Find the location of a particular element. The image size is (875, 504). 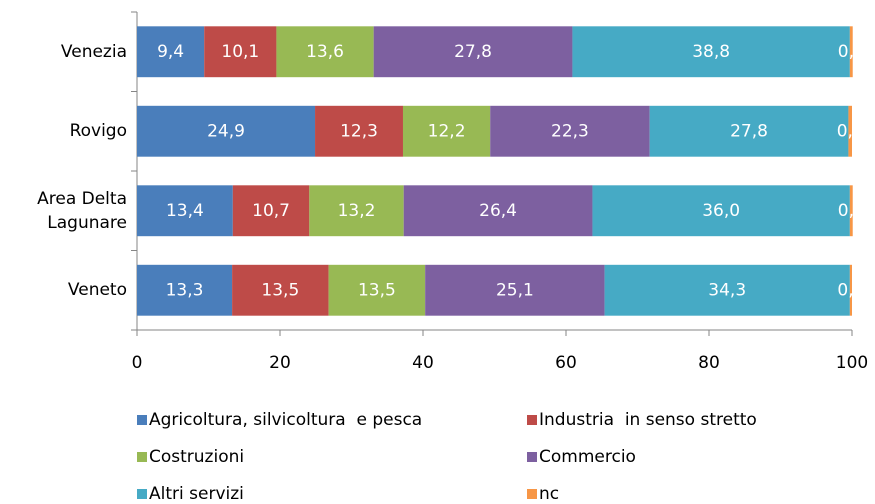

y-tick-label: Area Delta Lagunare is located at coordinates (82, 210).